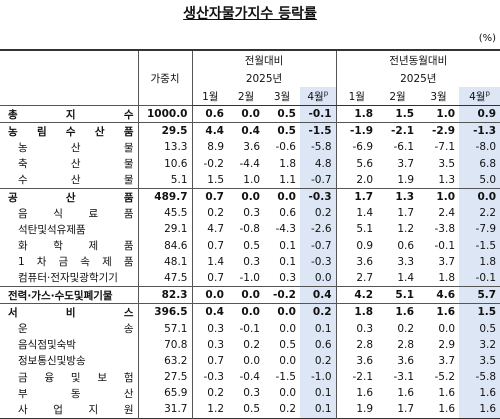 Image resolution: width=500 pixels, height=419 pixels. I want to click on weight: 48.1, so click(164, 261).